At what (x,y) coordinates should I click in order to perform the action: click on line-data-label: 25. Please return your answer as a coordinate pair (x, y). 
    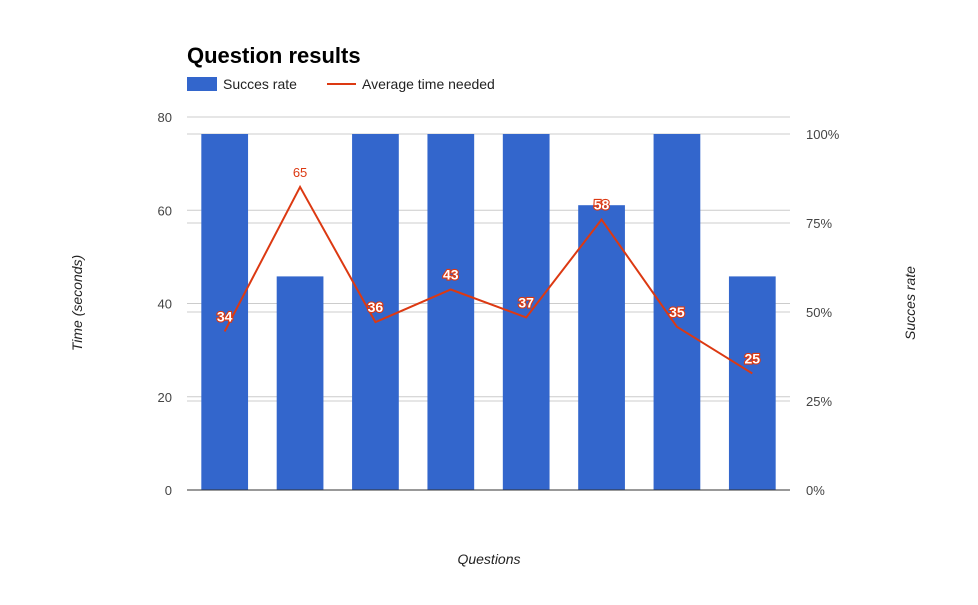
    Looking at the image, I should click on (753, 358).